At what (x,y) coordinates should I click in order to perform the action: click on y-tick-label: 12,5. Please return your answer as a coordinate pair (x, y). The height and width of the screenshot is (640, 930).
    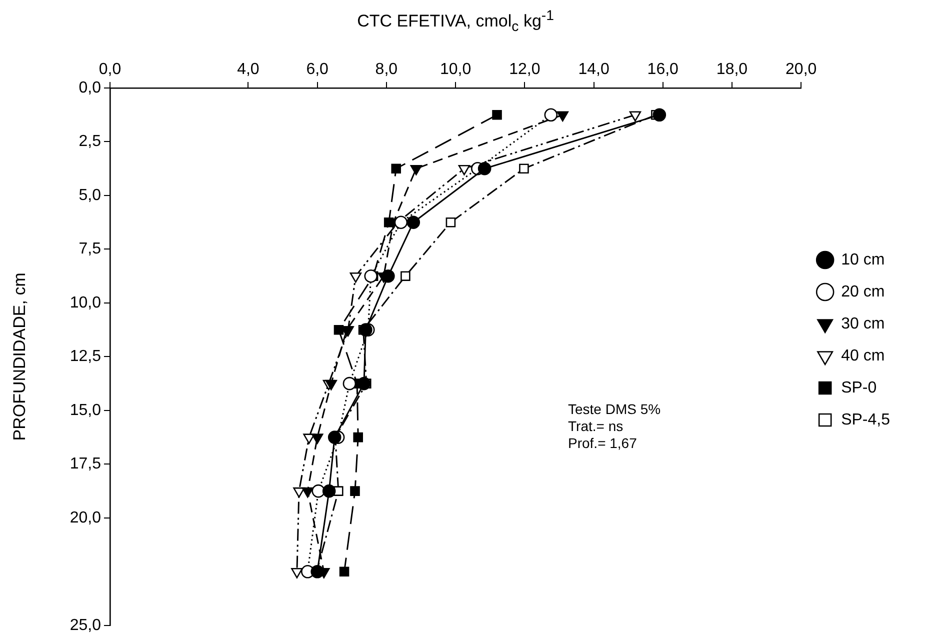
    Looking at the image, I should click on (86, 357).